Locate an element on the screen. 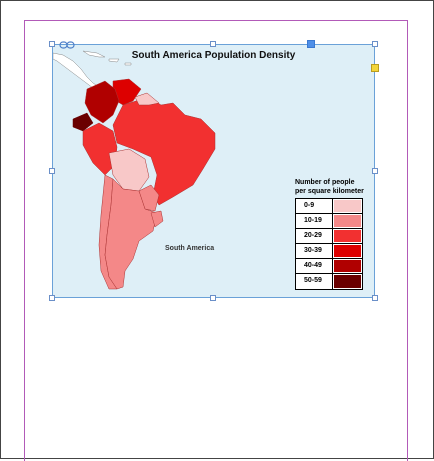 Image resolution: width=434 pixels, height=461 pixels. resize-handle-middle-right is located at coordinates (375, 171).